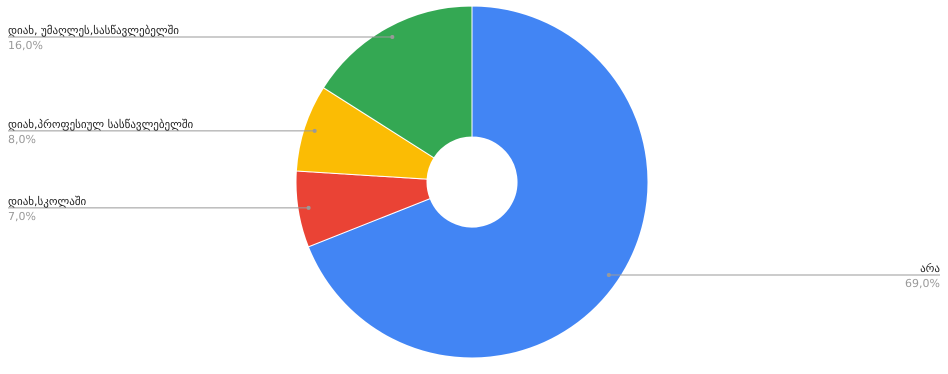 The height and width of the screenshot is (374, 948). What do you see at coordinates (22, 216) in the screenshot?
I see `data-label: 7,0%` at bounding box center [22, 216].